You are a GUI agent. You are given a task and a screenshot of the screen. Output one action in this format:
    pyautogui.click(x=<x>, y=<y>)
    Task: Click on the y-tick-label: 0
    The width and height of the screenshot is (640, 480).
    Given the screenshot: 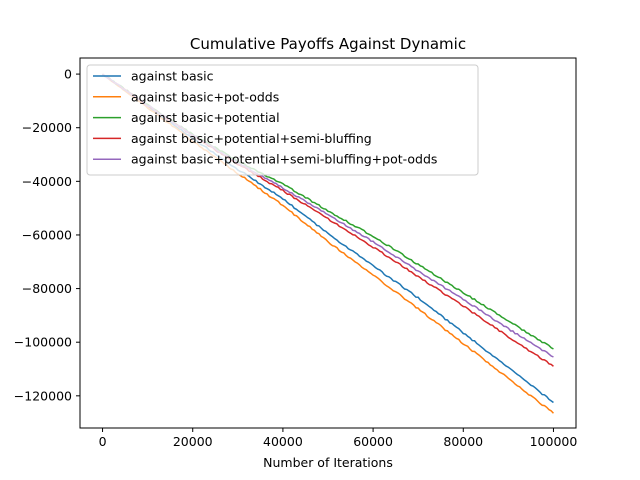 What is the action you would take?
    pyautogui.click(x=68, y=74)
    